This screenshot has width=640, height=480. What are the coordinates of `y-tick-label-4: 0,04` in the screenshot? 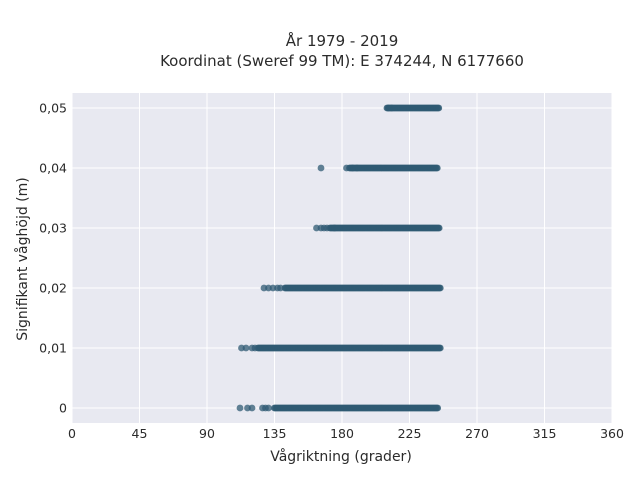 It's located at (53, 168).